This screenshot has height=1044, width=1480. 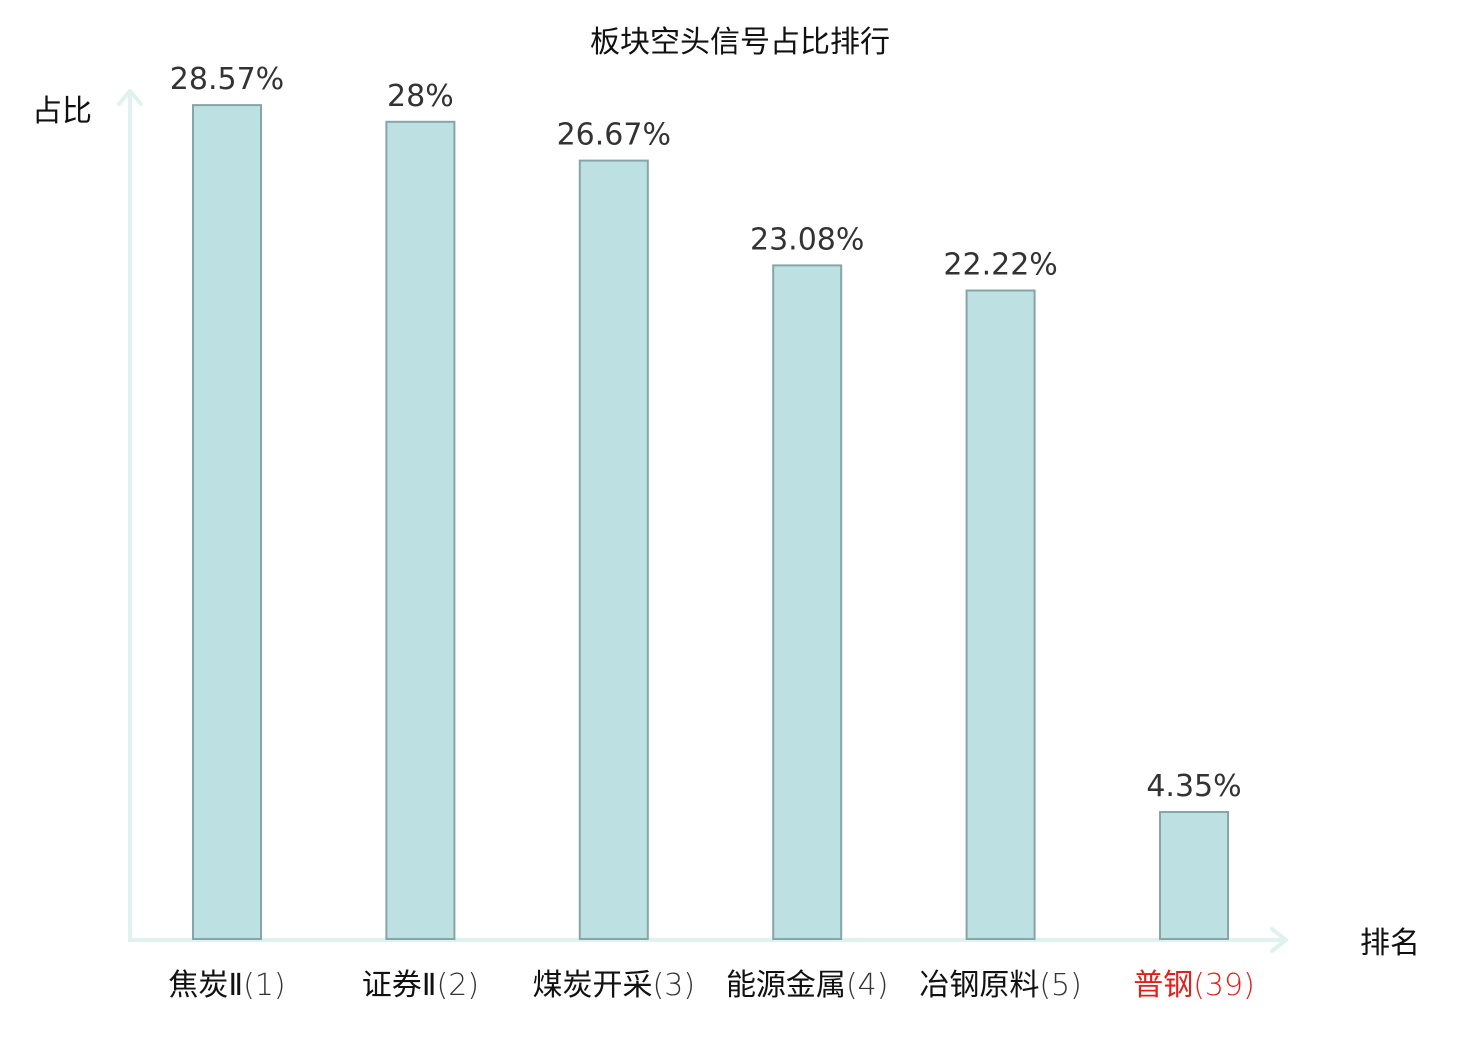 I want to click on category-label-3: 煤炭开采(3), so click(x=614, y=985).